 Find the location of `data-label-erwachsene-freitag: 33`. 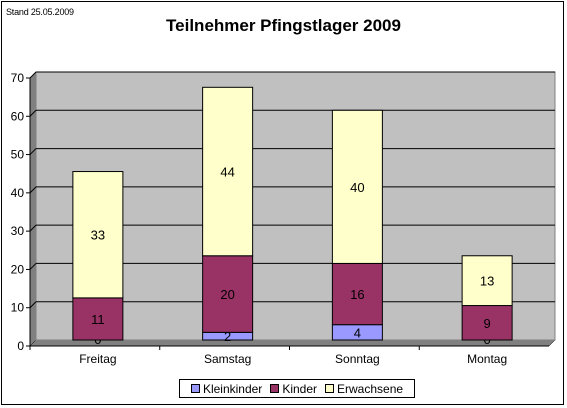

data-label-erwachsene-freitag: 33 is located at coordinates (98, 235).